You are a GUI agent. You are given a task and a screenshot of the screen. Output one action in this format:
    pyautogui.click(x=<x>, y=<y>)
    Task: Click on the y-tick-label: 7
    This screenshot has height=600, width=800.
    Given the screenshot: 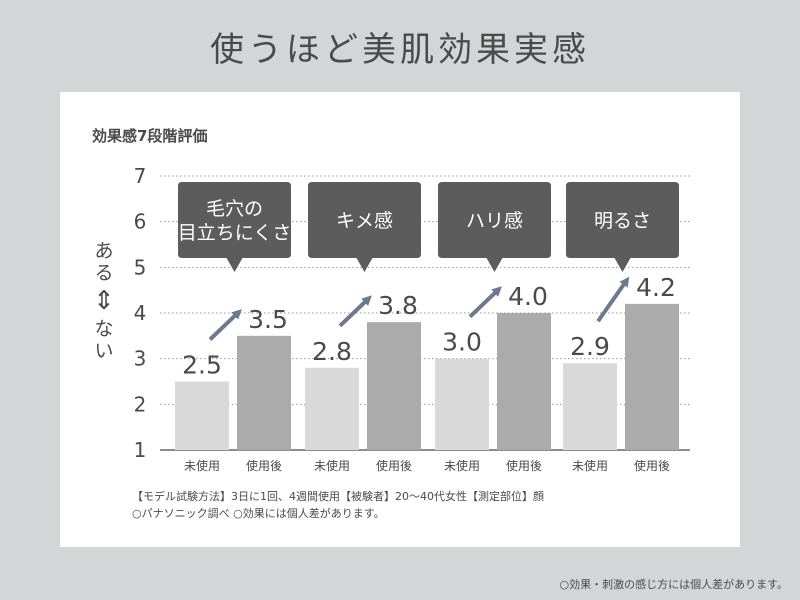 What is the action you would take?
    pyautogui.click(x=140, y=176)
    